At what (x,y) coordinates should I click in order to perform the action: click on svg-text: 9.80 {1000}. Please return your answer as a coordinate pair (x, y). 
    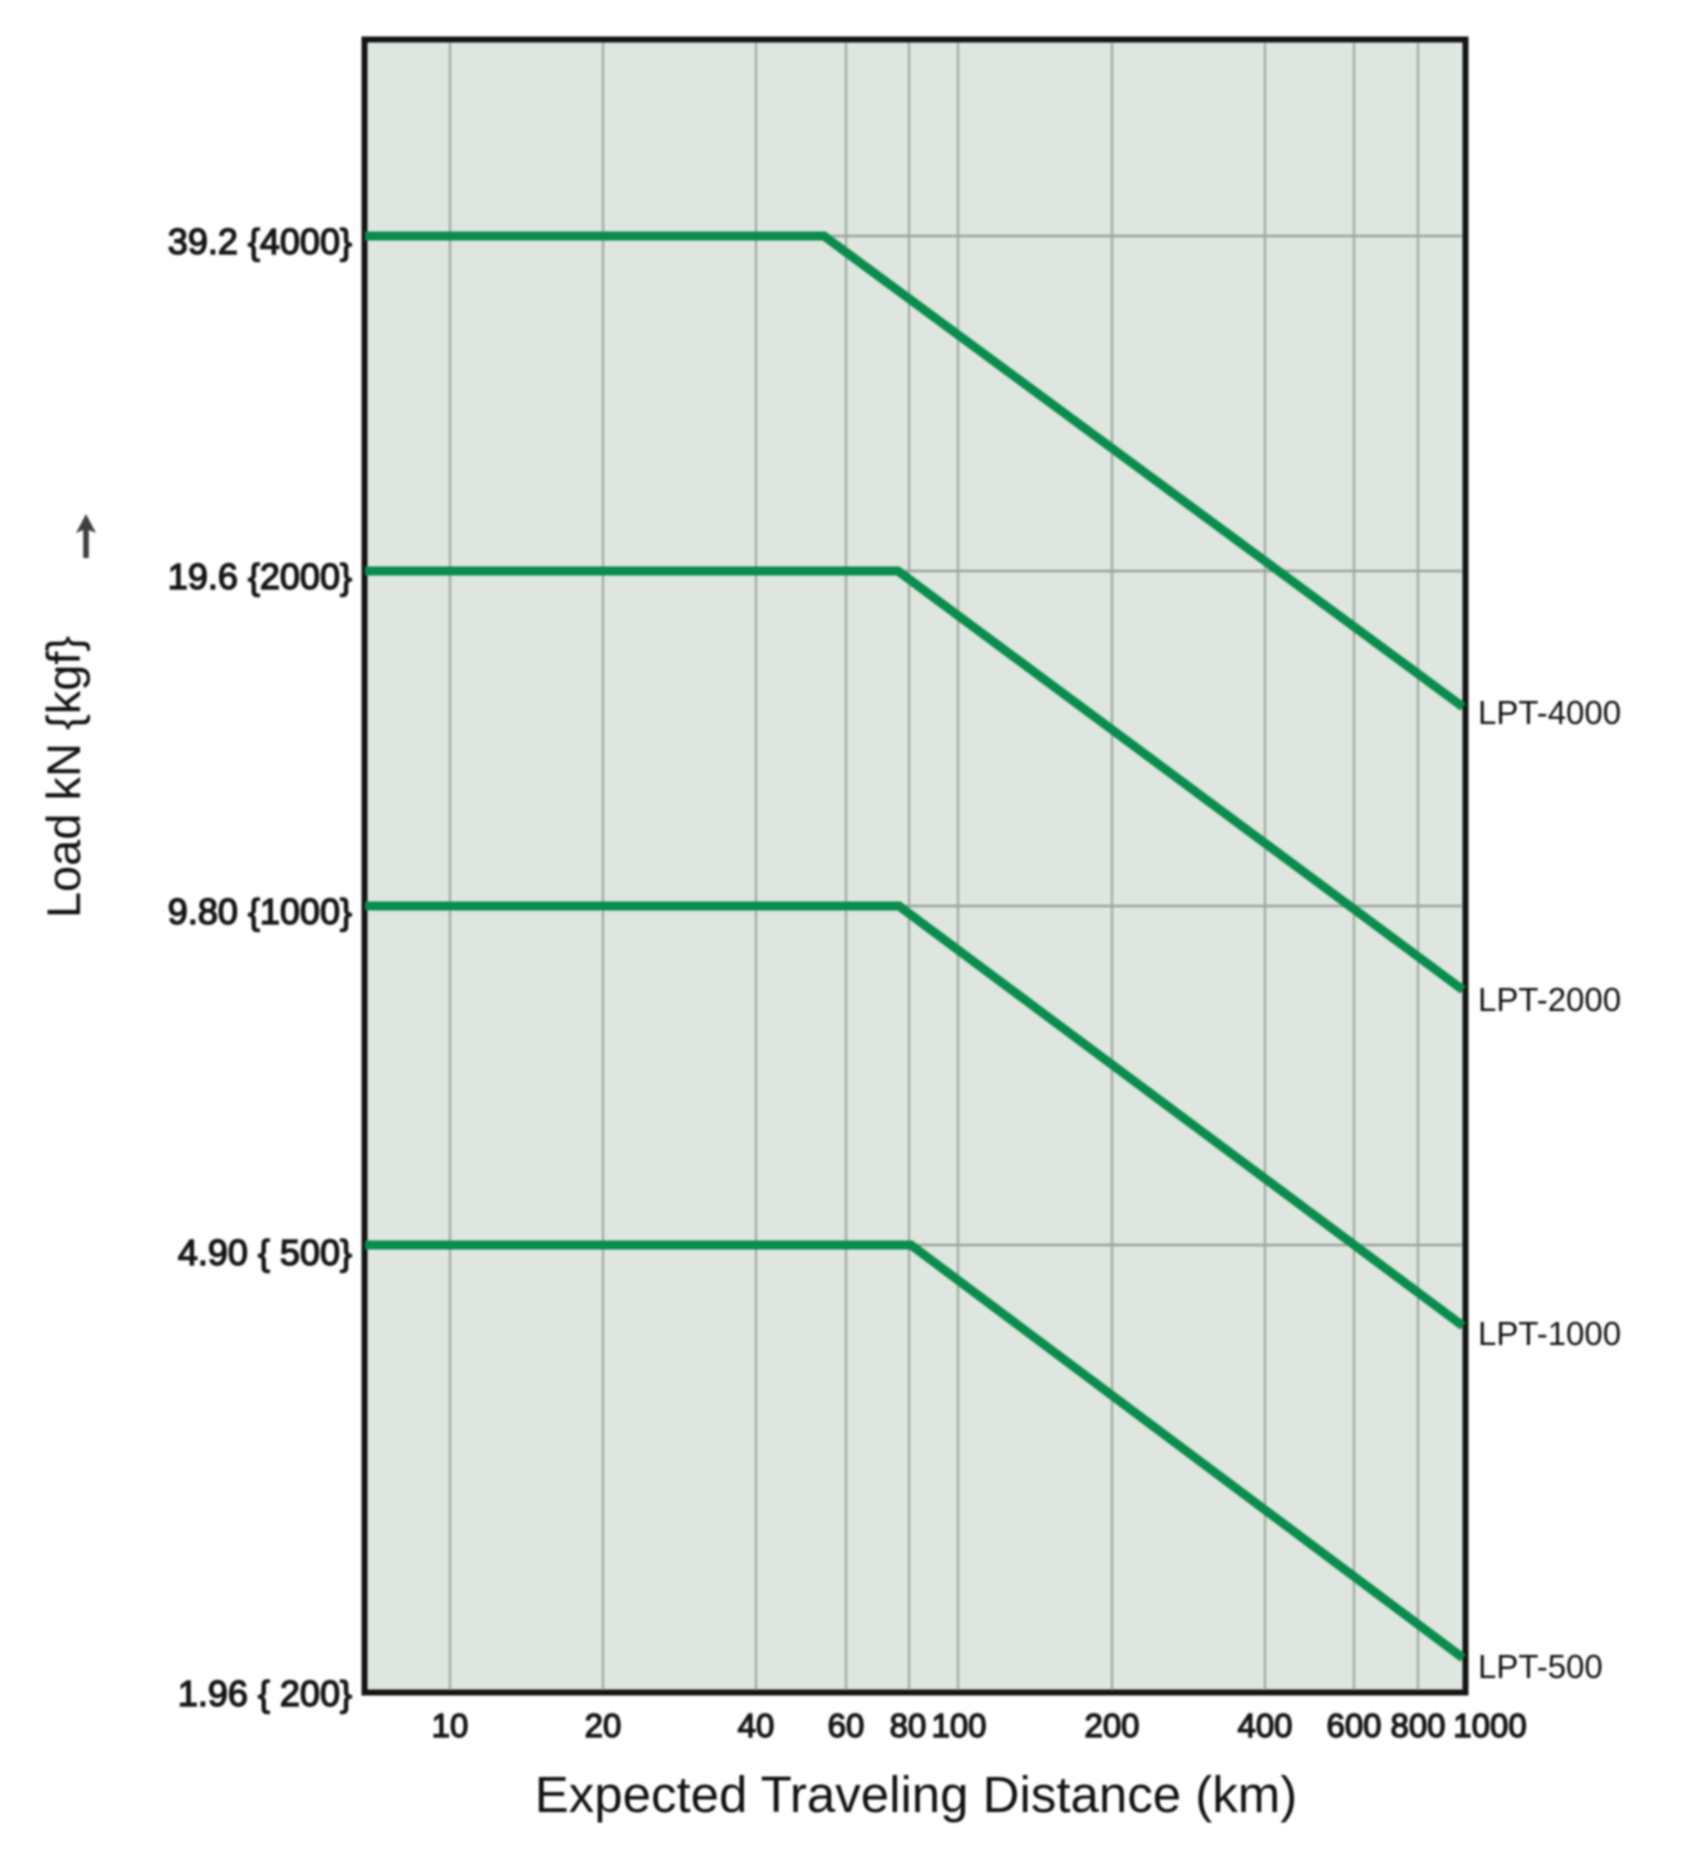
    Looking at the image, I should click on (260, 911).